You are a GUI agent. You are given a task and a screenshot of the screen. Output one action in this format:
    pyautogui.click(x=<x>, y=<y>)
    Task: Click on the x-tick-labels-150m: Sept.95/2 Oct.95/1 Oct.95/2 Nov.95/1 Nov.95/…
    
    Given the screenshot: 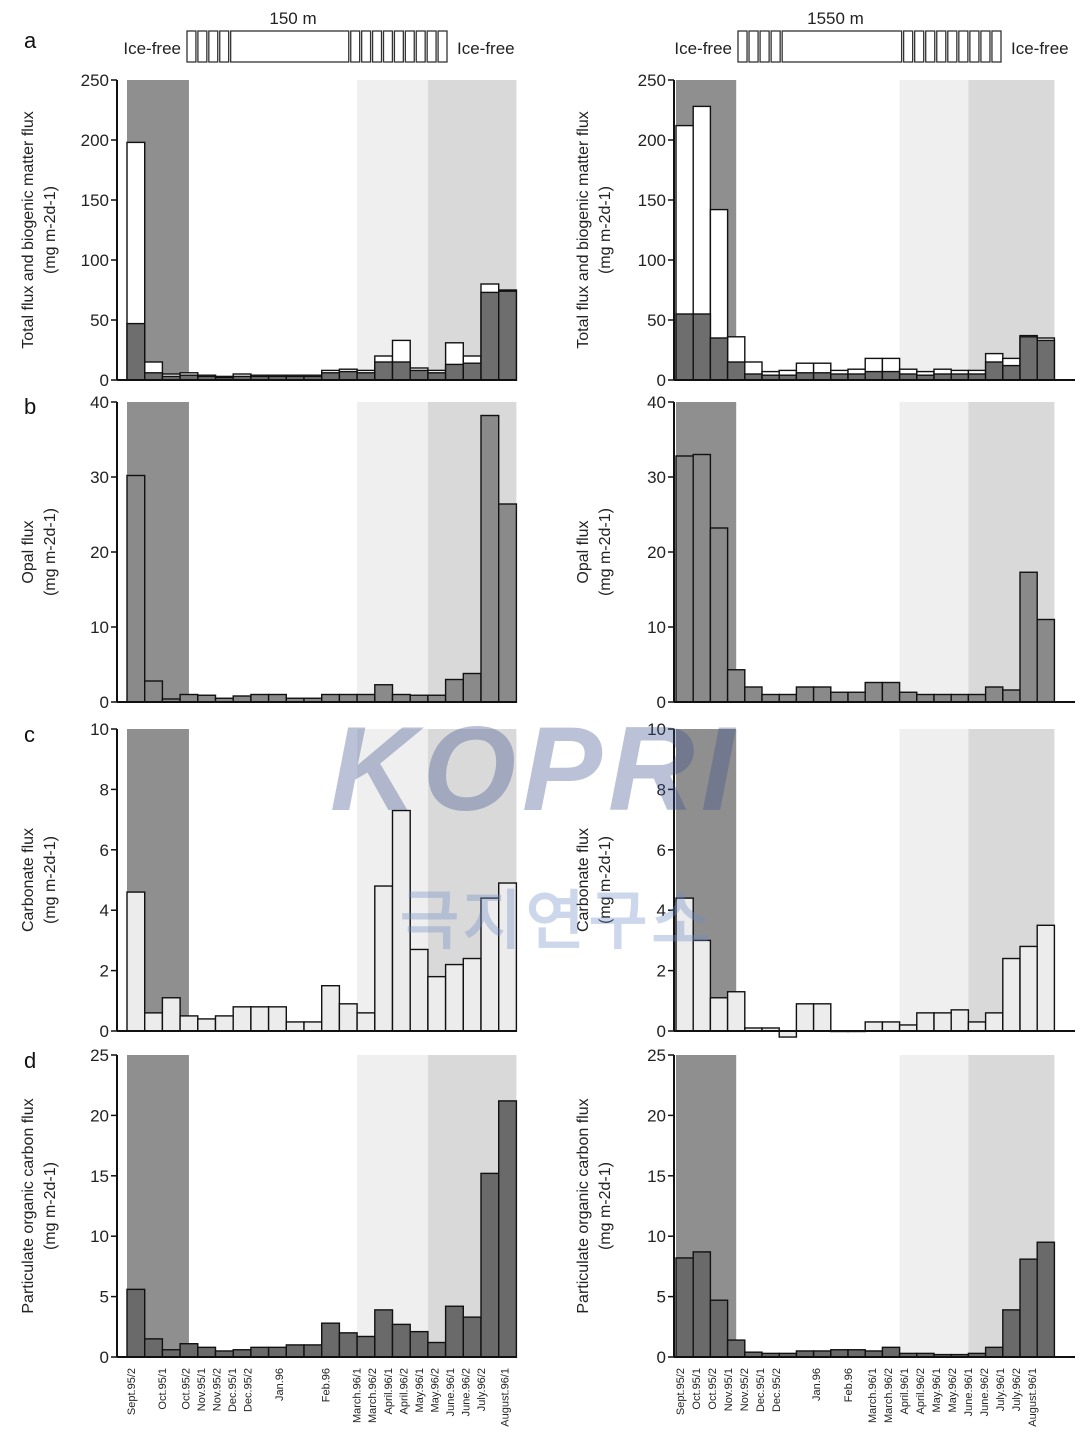 What is the action you would take?
    pyautogui.click(x=319, y=1397)
    